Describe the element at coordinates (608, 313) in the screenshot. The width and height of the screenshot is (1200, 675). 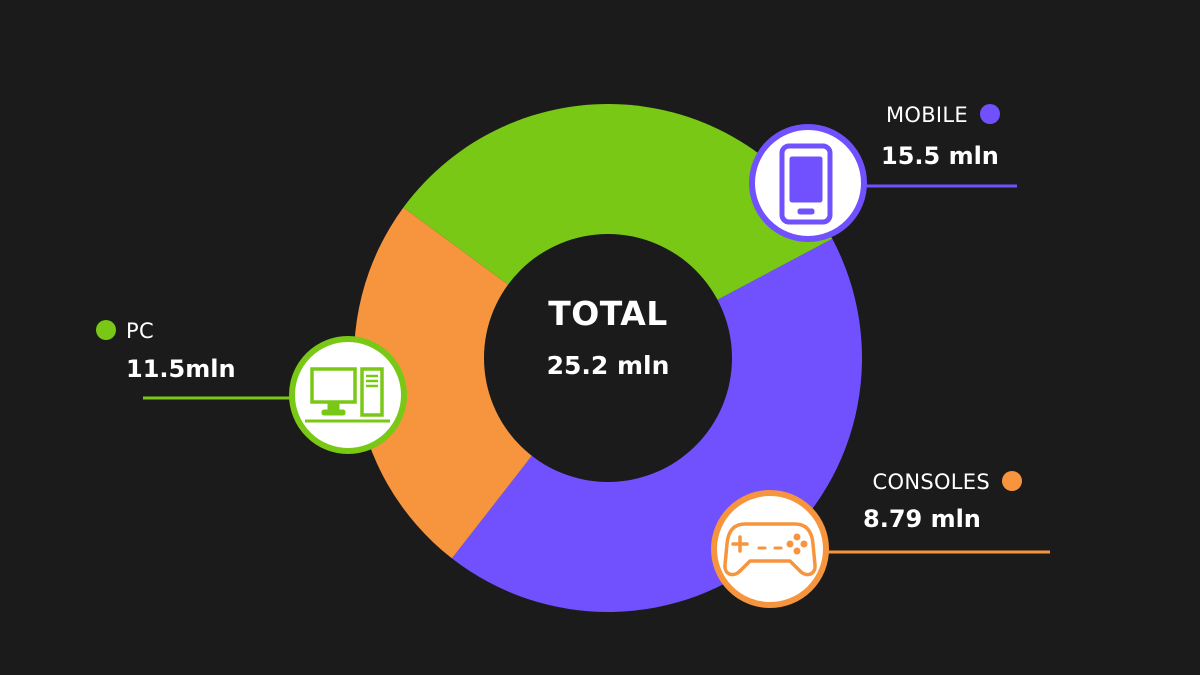
I see `center-title: TOTAL` at that location.